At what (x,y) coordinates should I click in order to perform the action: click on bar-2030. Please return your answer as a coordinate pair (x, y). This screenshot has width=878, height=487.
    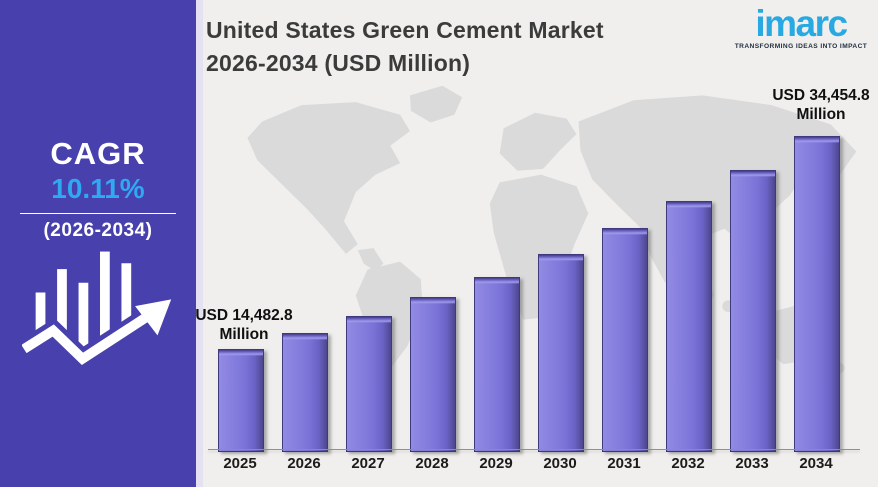
    Looking at the image, I should click on (561, 353).